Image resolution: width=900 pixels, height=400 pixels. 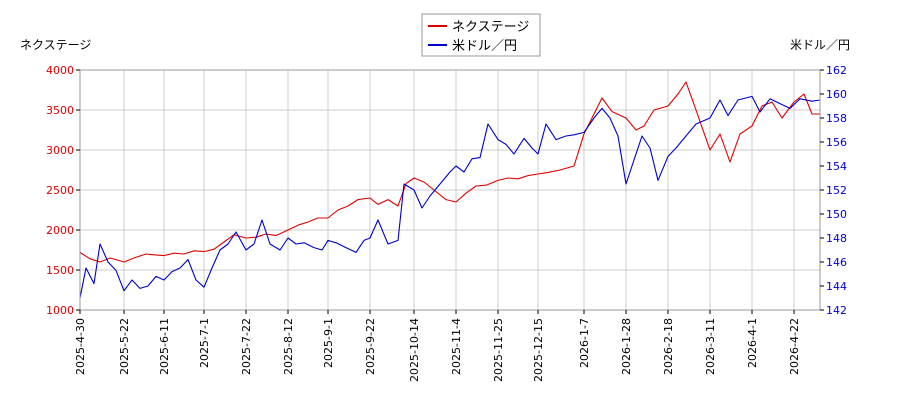 I want to click on x-tick-label: 2025-10-14, so click(x=414, y=350).